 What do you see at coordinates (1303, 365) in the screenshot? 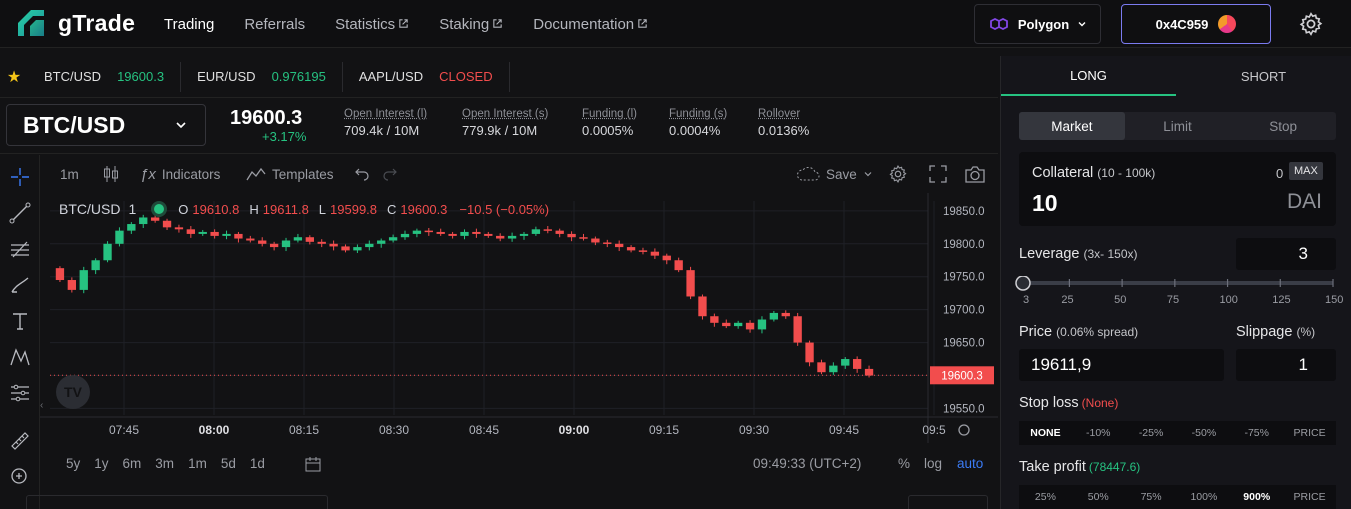
I see `slippage-value: 1` at bounding box center [1303, 365].